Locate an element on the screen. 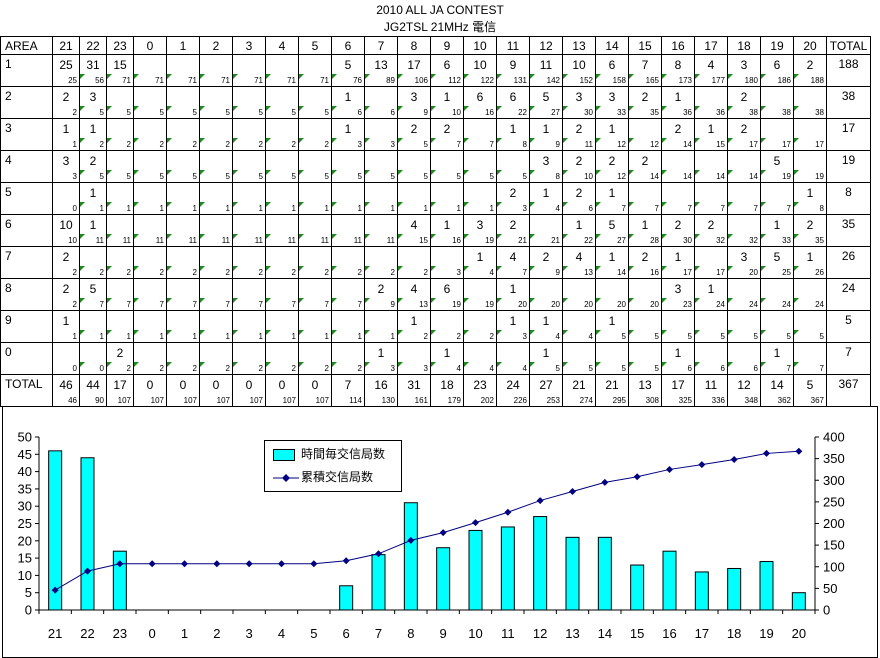 The image size is (880, 658). cumulative-cell: 27 is located at coordinates (612, 240).